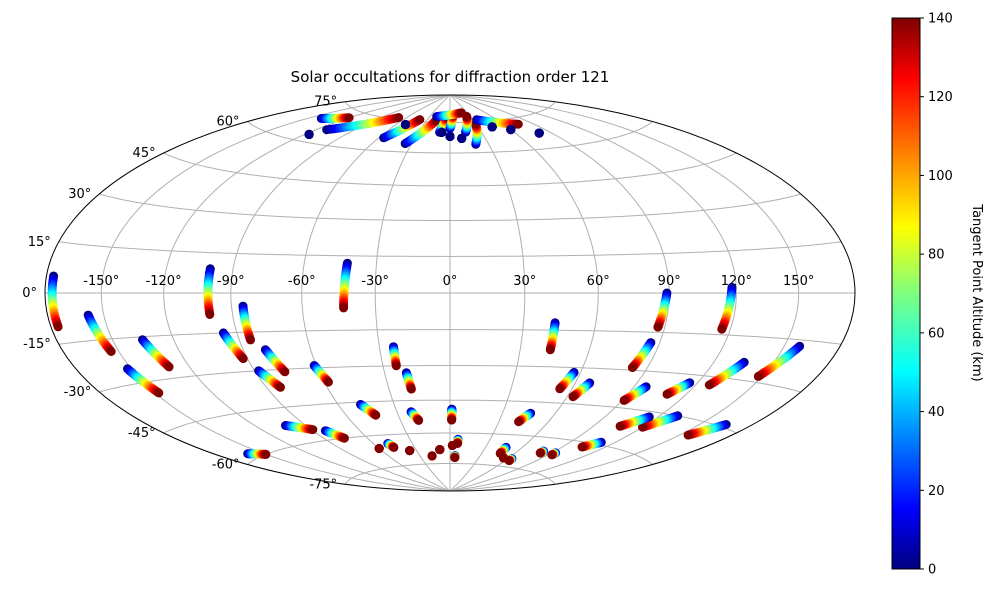  Describe the element at coordinates (231, 281) in the screenshot. I see `longitude-tick-label: -90°` at that location.